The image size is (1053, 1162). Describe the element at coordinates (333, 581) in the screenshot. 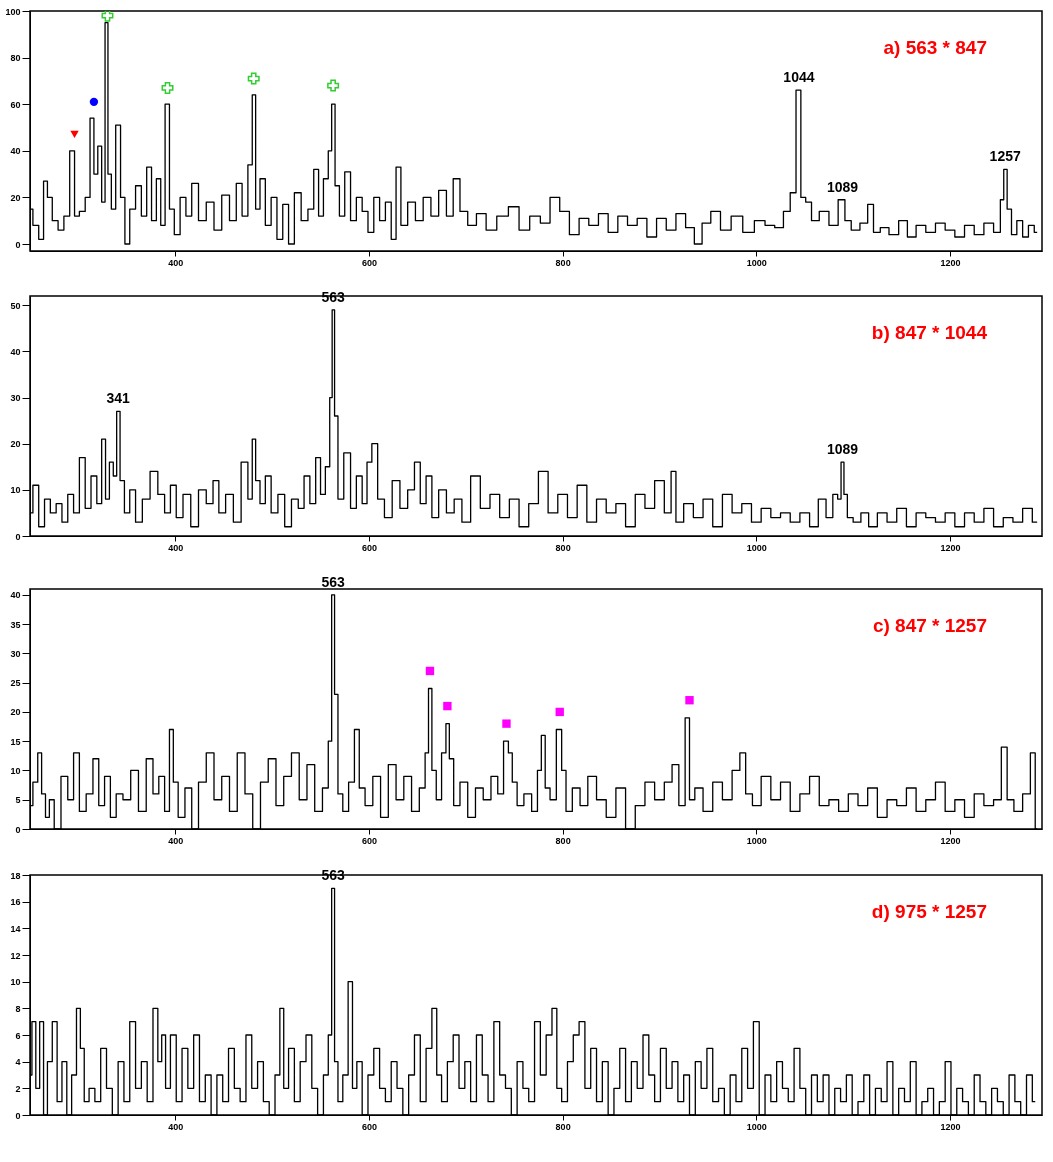

I see `annotation: 563` at that location.